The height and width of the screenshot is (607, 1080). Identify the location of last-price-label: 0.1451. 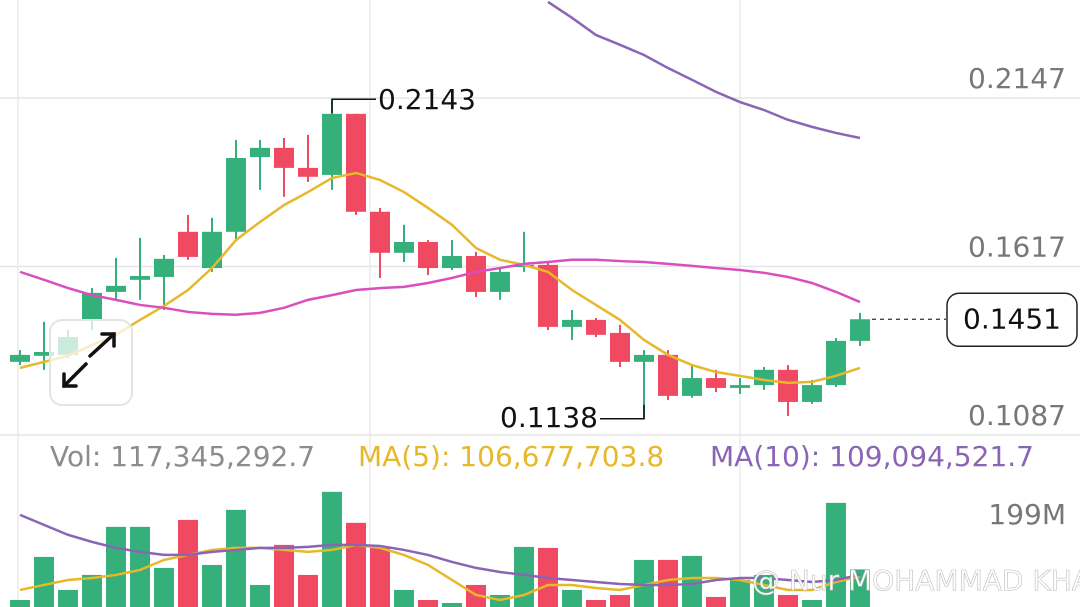
(1012, 318).